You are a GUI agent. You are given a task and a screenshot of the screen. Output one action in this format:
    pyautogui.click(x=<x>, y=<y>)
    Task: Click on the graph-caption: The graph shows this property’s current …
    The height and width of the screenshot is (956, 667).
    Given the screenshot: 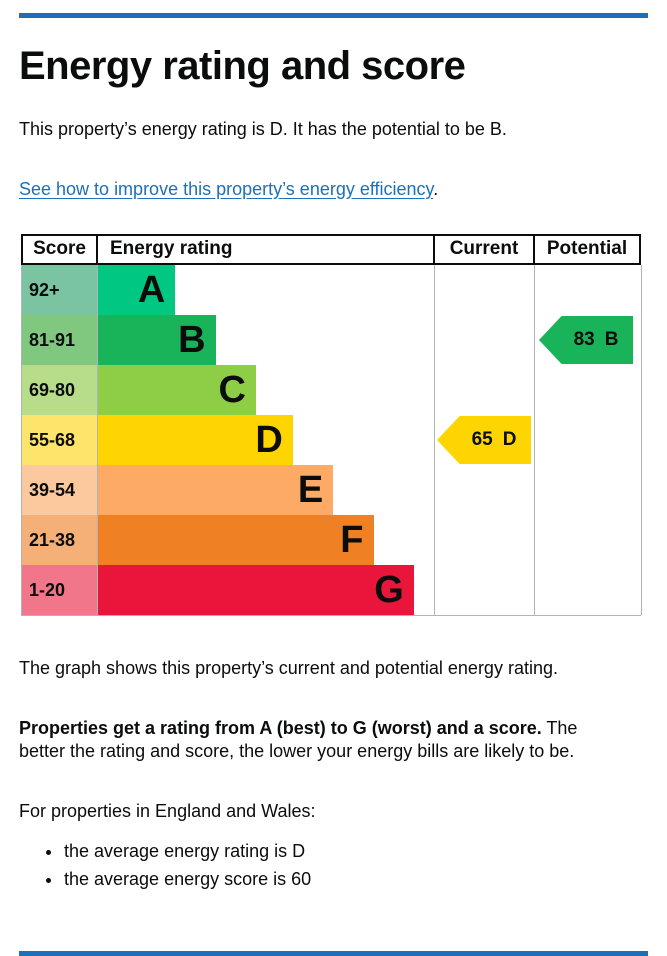 What is the action you would take?
    pyautogui.click(x=288, y=668)
    